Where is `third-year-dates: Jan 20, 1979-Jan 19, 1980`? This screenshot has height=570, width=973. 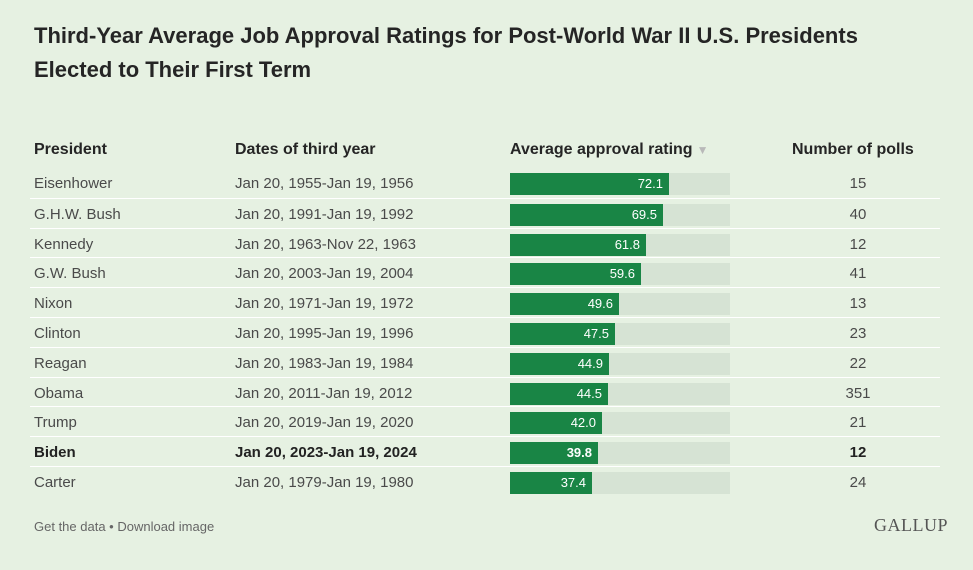
third-year-dates: Jan 20, 1979-Jan 19, 1980 is located at coordinates (324, 482).